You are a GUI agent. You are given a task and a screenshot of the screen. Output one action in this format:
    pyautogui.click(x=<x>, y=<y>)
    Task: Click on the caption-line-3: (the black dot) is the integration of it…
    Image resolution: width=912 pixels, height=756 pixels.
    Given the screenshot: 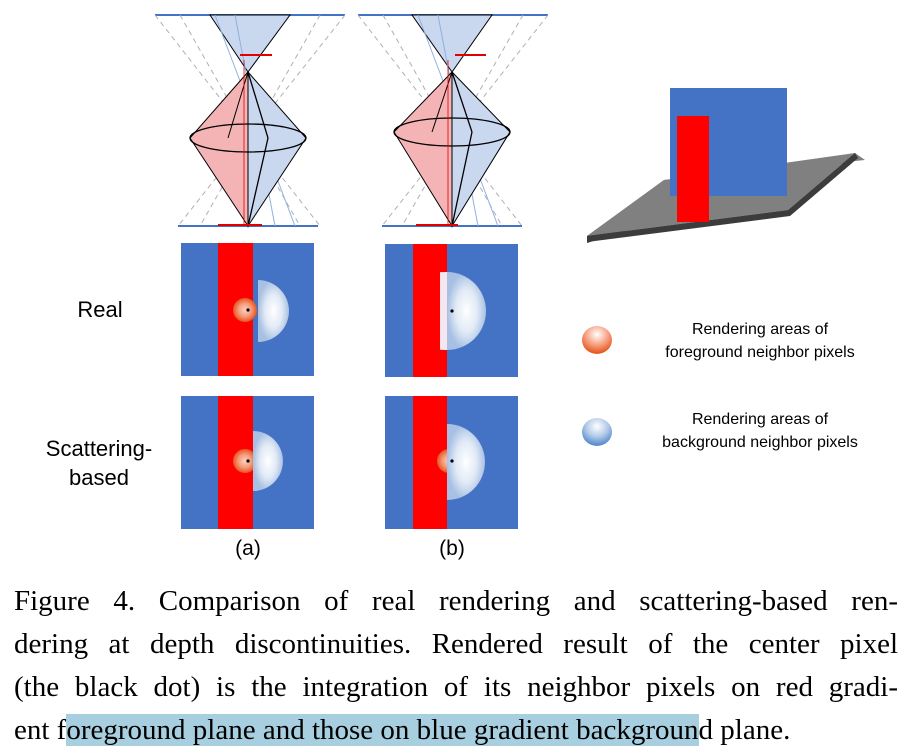 What is the action you would take?
    pyautogui.click(x=456, y=687)
    